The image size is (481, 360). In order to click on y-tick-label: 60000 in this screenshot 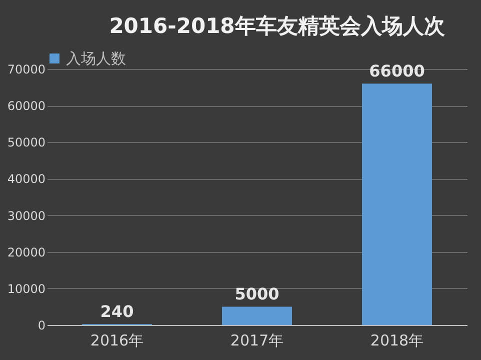, I will do `click(26, 106)`.